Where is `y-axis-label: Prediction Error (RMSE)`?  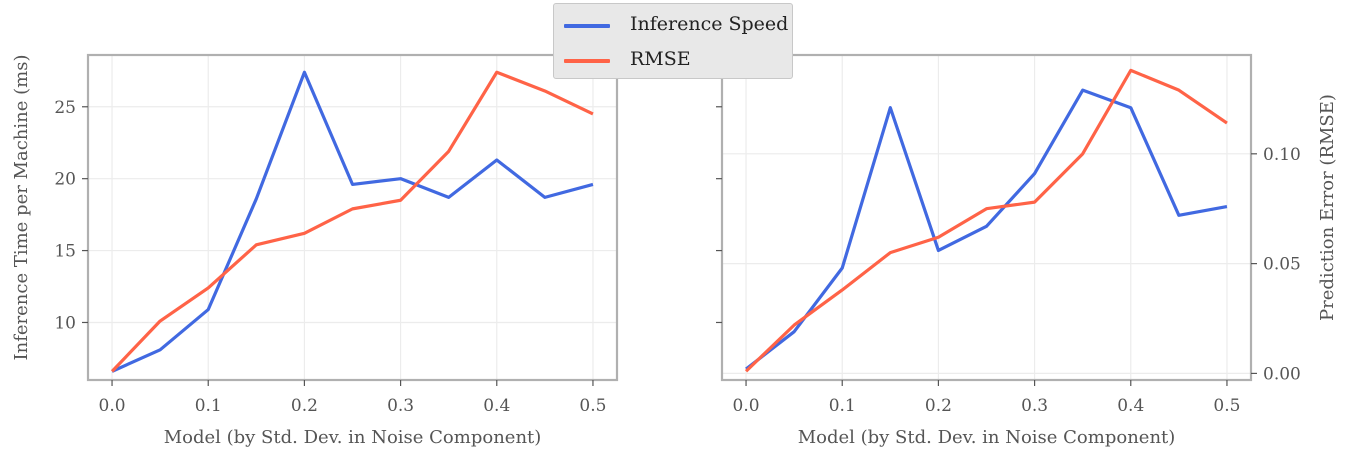
y-axis-label: Prediction Error (RMSE) is located at coordinates (1327, 207).